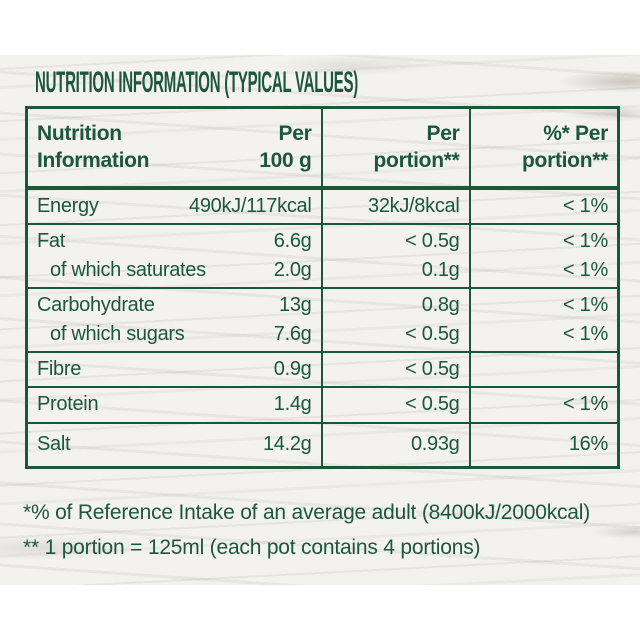 This screenshot has width=640, height=640. What do you see at coordinates (59, 368) in the screenshot?
I see `nutrient-name: Fibre` at bounding box center [59, 368].